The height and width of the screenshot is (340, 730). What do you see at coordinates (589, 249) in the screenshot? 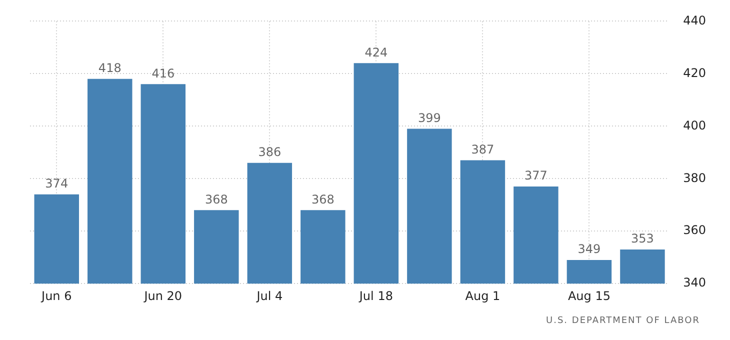
I see `data-label: 349` at bounding box center [589, 249].